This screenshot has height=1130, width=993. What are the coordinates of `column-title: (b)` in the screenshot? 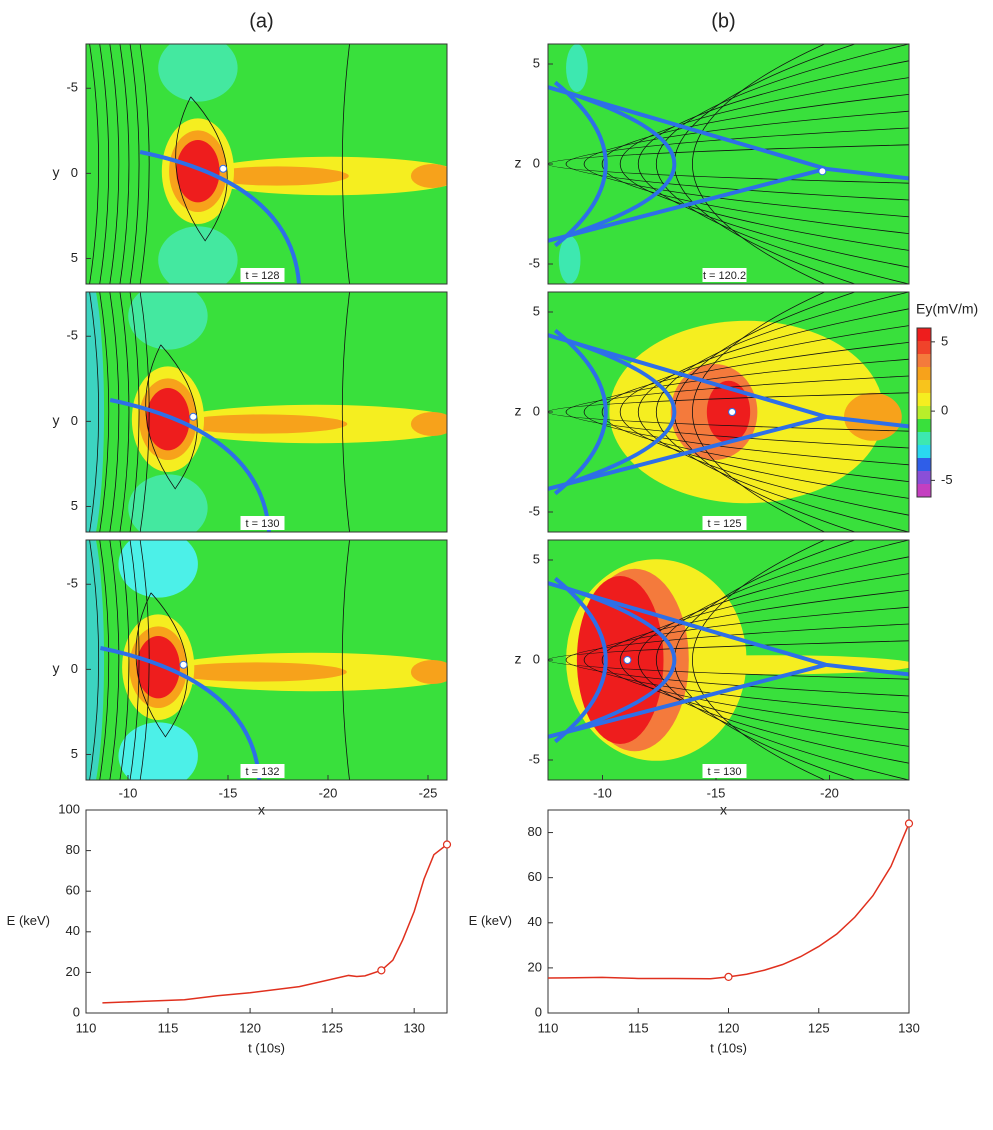 It's located at (723, 21).